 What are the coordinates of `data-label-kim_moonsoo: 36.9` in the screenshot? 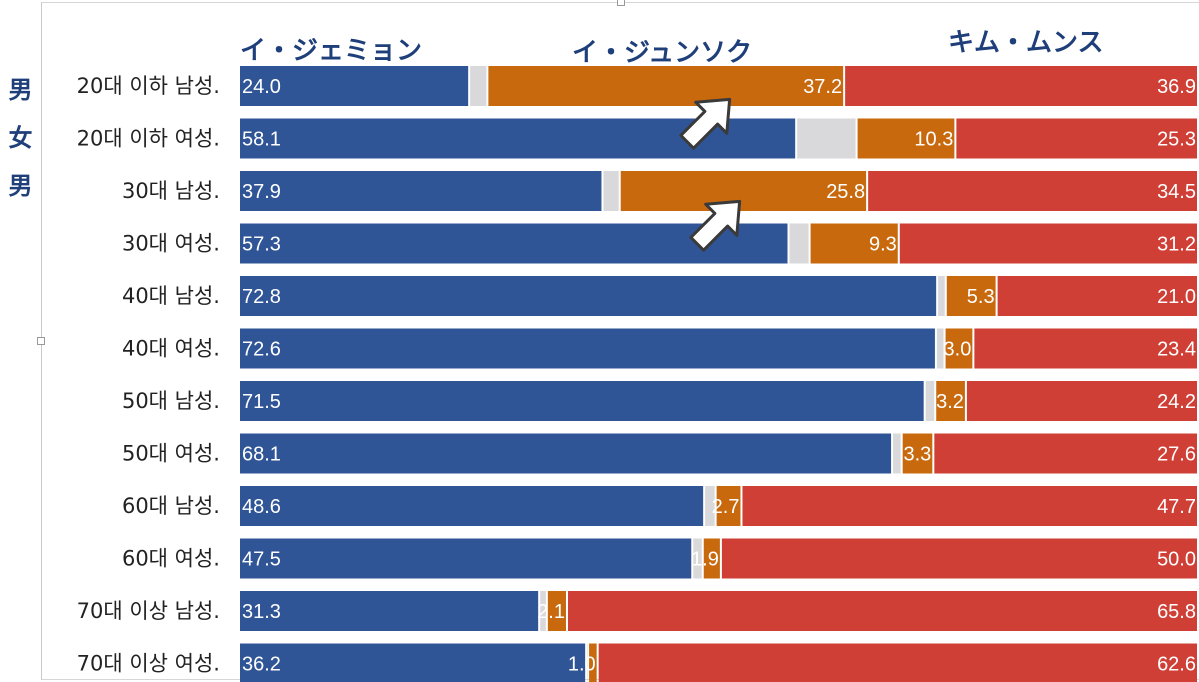 It's located at (1176, 87).